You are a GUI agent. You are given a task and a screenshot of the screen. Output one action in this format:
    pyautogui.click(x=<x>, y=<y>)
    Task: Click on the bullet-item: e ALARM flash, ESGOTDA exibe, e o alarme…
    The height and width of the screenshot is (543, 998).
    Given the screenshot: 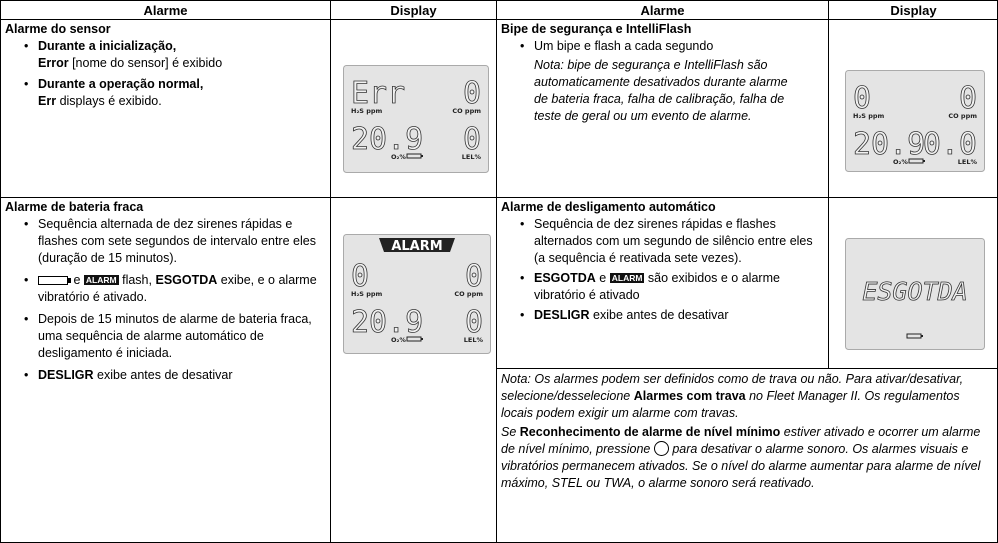 What is the action you would take?
    pyautogui.click(x=175, y=289)
    